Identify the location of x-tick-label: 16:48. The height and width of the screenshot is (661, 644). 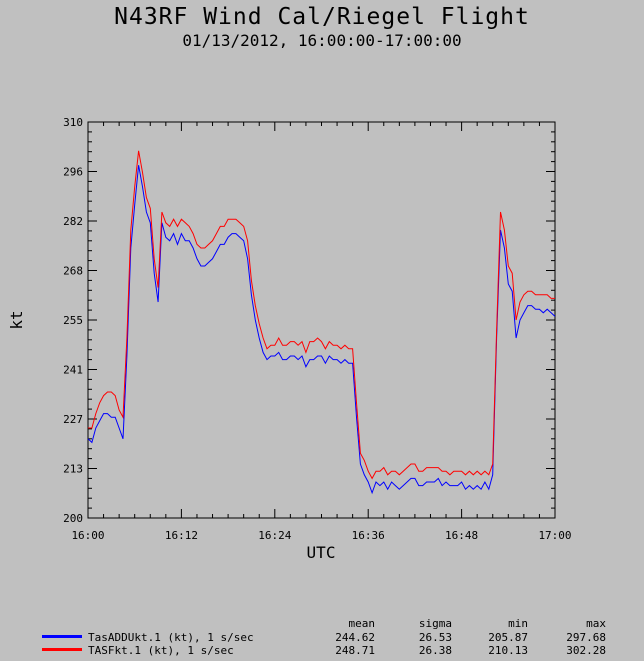
(461, 535).